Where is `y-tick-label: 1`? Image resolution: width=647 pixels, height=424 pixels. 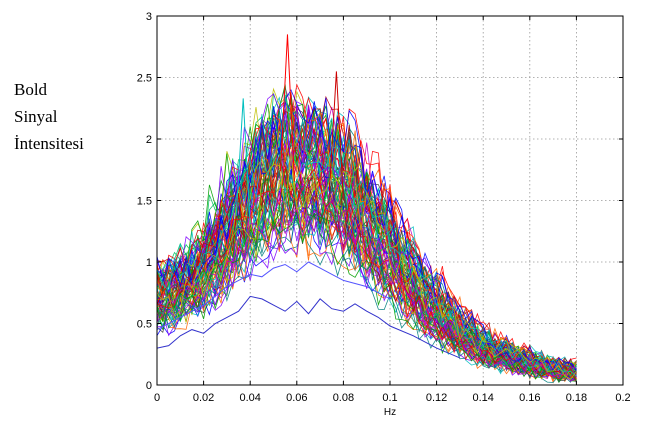
y-tick-label: 1 is located at coordinates (149, 263).